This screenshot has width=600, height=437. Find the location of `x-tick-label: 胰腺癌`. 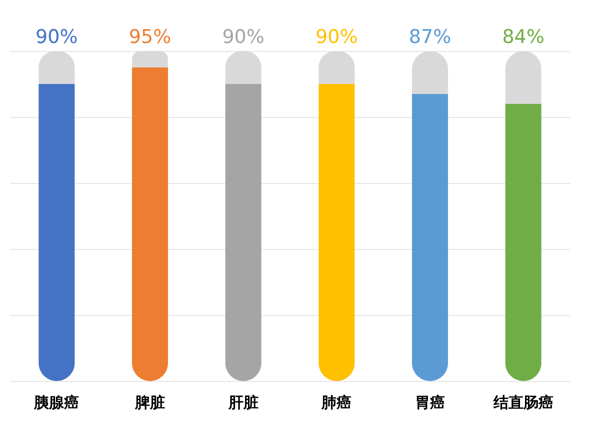

x-tick-label: 胰腺癌 is located at coordinates (56, 403).